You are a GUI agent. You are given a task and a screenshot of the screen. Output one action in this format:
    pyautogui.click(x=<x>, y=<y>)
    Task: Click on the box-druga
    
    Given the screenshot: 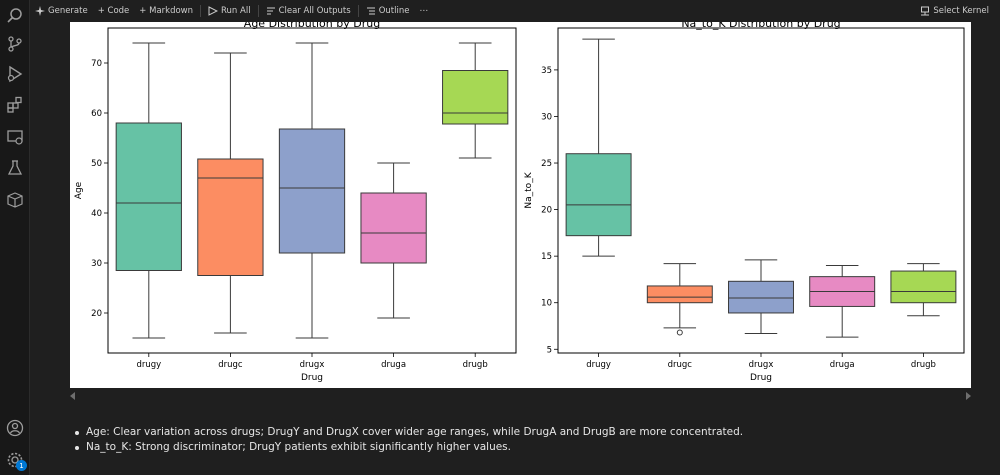 What is the action you would take?
    pyautogui.click(x=393, y=228)
    